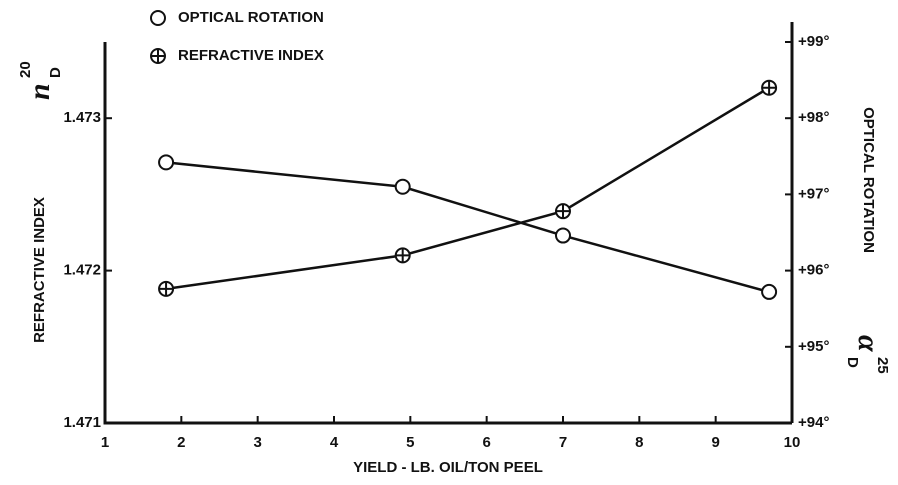 The image size is (898, 485). I want to click on y2-tick-label: +95°, so click(813, 346).